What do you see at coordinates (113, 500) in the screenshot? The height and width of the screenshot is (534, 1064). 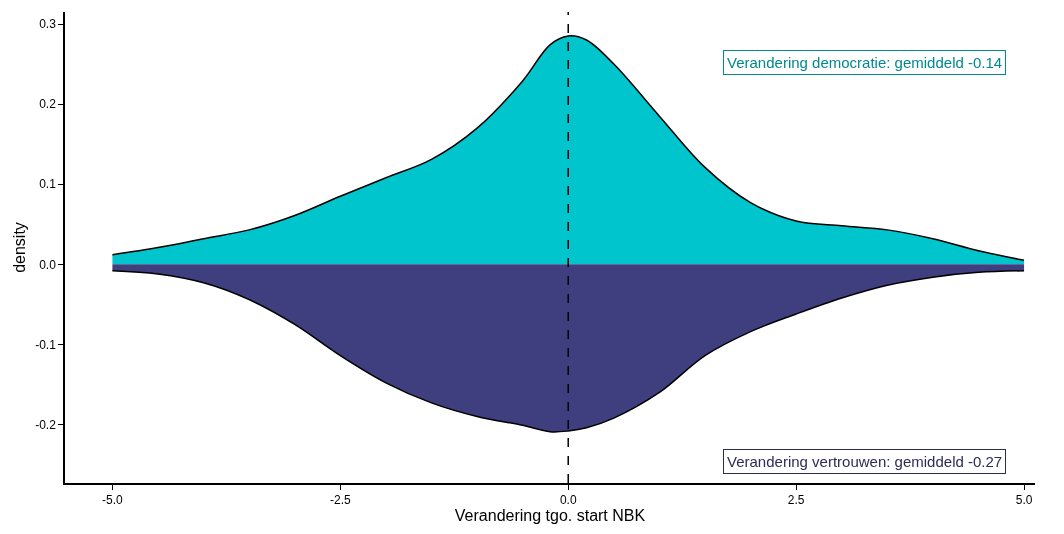 I see `x-tick-label: -5.0` at bounding box center [113, 500].